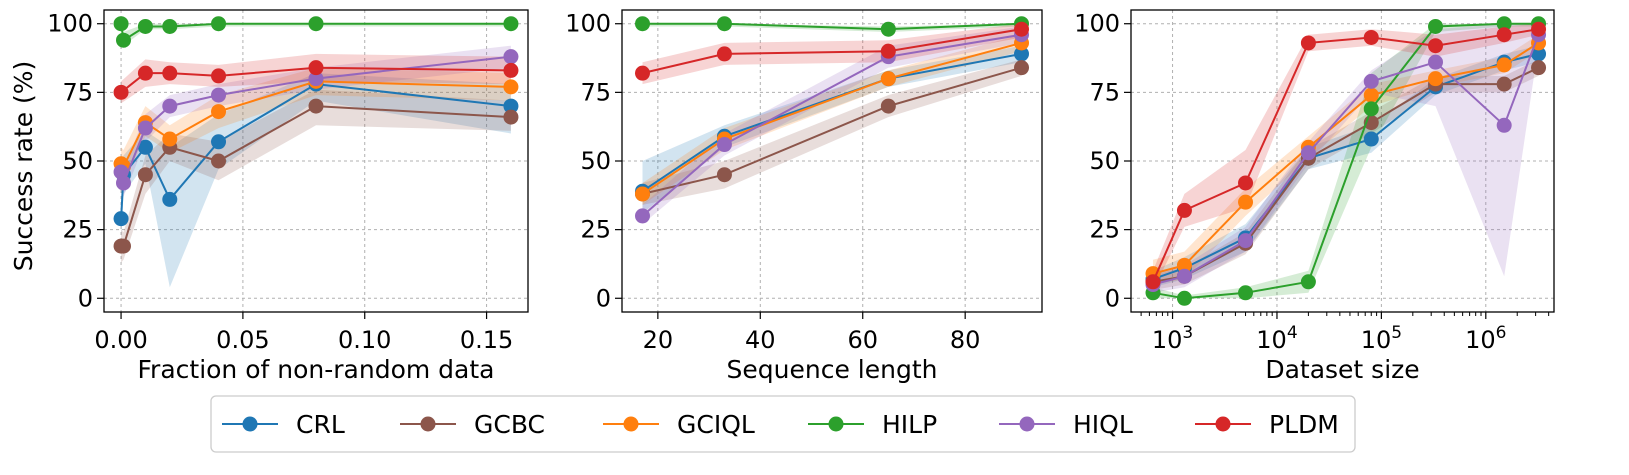 Image resolution: width=1629 pixels, height=475 pixels. What do you see at coordinates (716, 424) in the screenshot?
I see `legend-label: GCIQL` at bounding box center [716, 424].